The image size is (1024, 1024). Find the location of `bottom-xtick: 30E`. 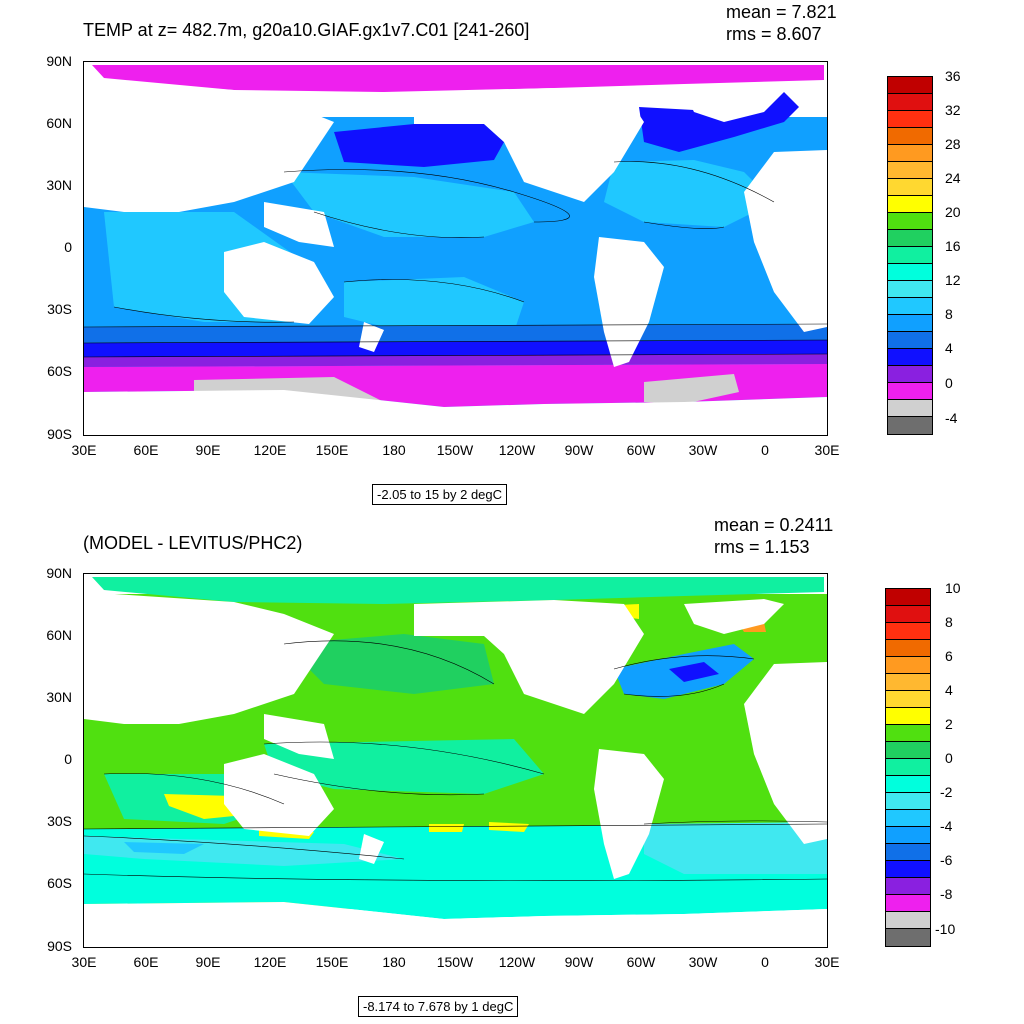

bottom-xtick: 30E is located at coordinates (84, 962).